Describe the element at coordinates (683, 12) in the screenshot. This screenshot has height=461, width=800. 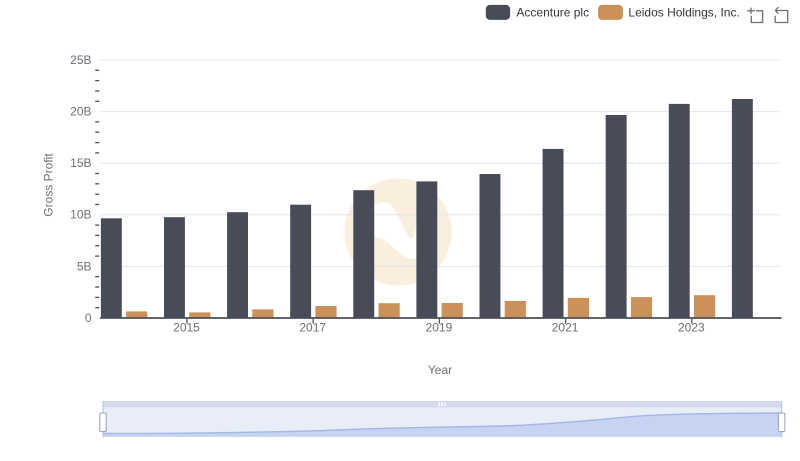
I see `svg-text: Leidos Holdings, Inc.` at that location.